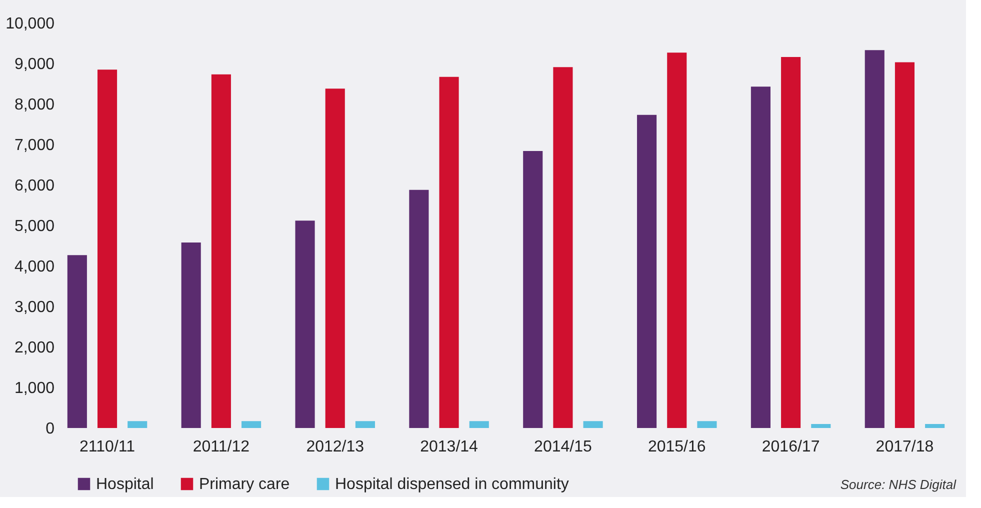  Describe the element at coordinates (34, 348) in the screenshot. I see `y-tick-label: 2,000` at that location.